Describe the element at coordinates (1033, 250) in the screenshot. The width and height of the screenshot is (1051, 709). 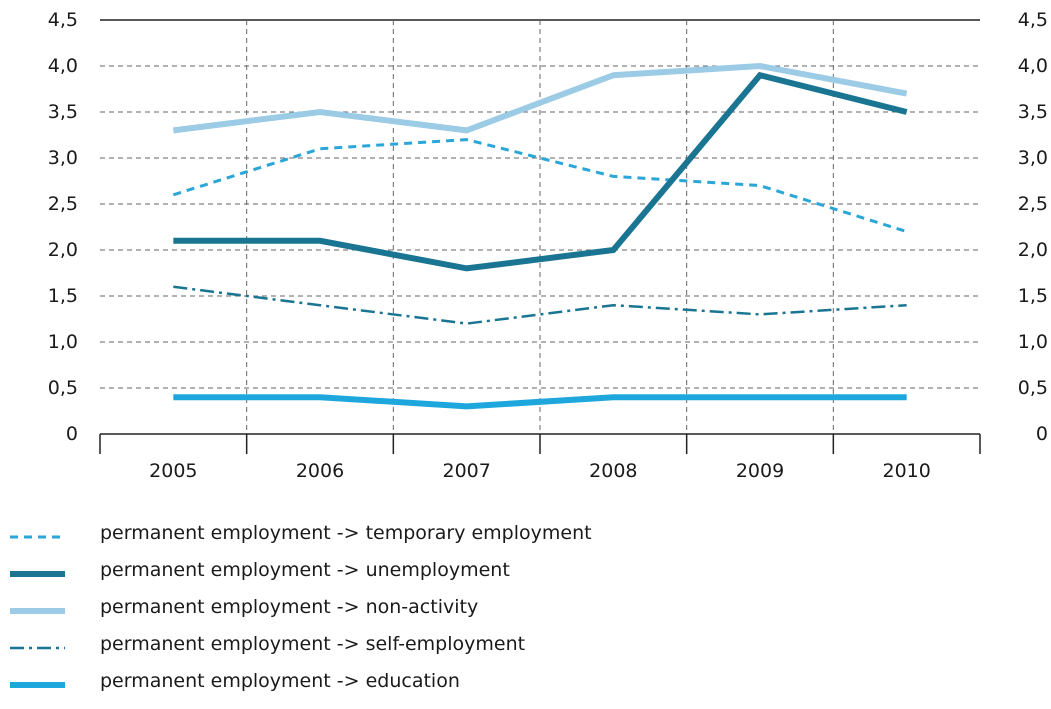
I see `y-tick-label-right: 2,0` at that location.